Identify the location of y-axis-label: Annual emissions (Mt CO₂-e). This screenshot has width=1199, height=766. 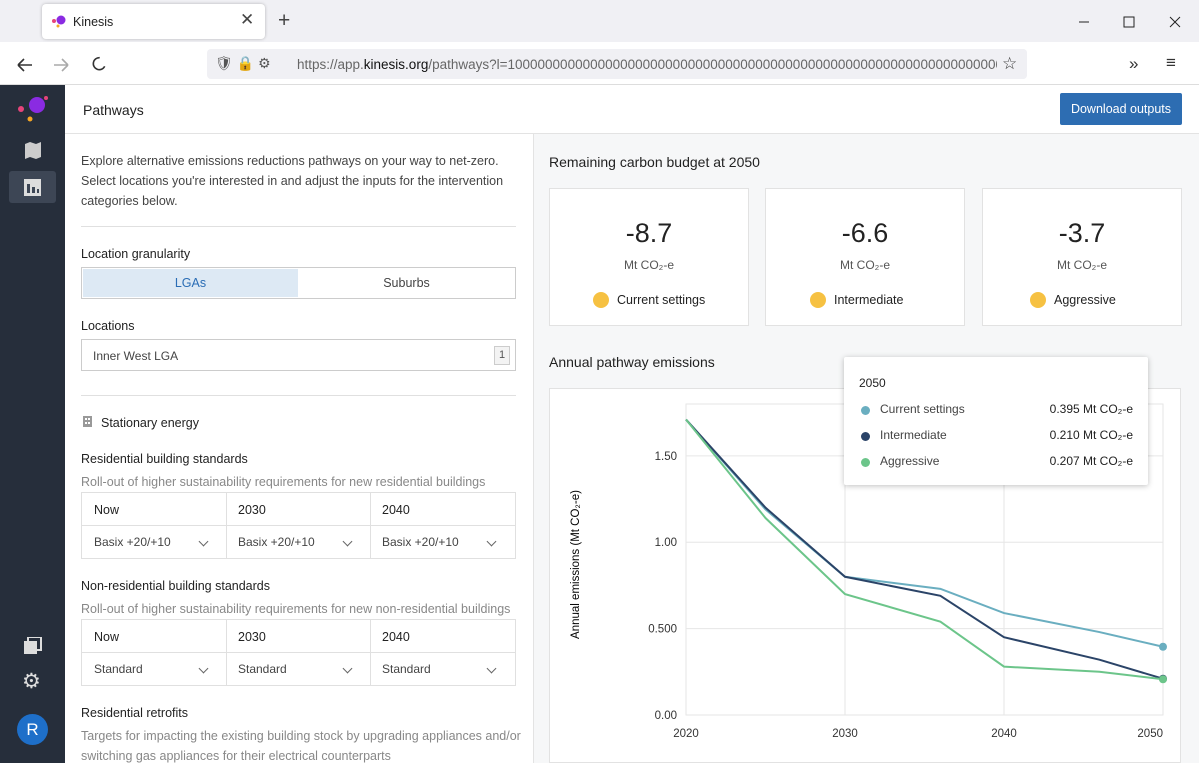
(576, 564).